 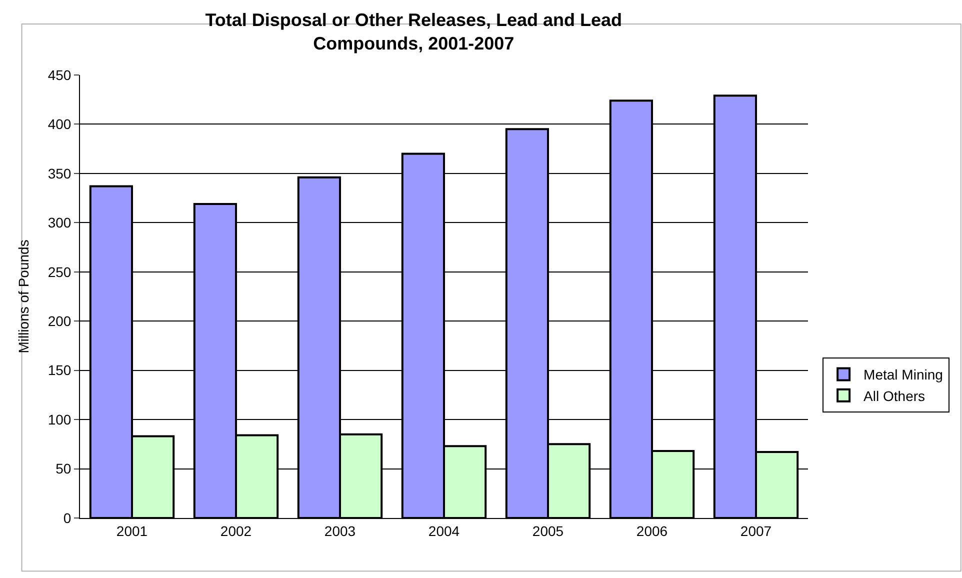 What do you see at coordinates (236, 530) in the screenshot?
I see `x-tick-label: 2002` at bounding box center [236, 530].